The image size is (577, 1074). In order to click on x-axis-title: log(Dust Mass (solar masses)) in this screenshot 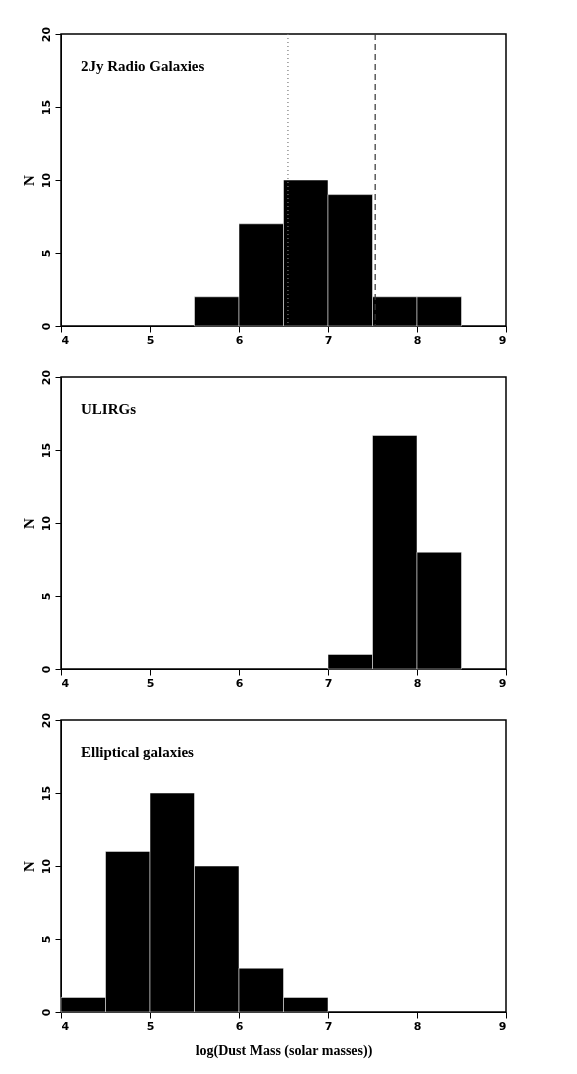, I will do `click(284, 1050)`.